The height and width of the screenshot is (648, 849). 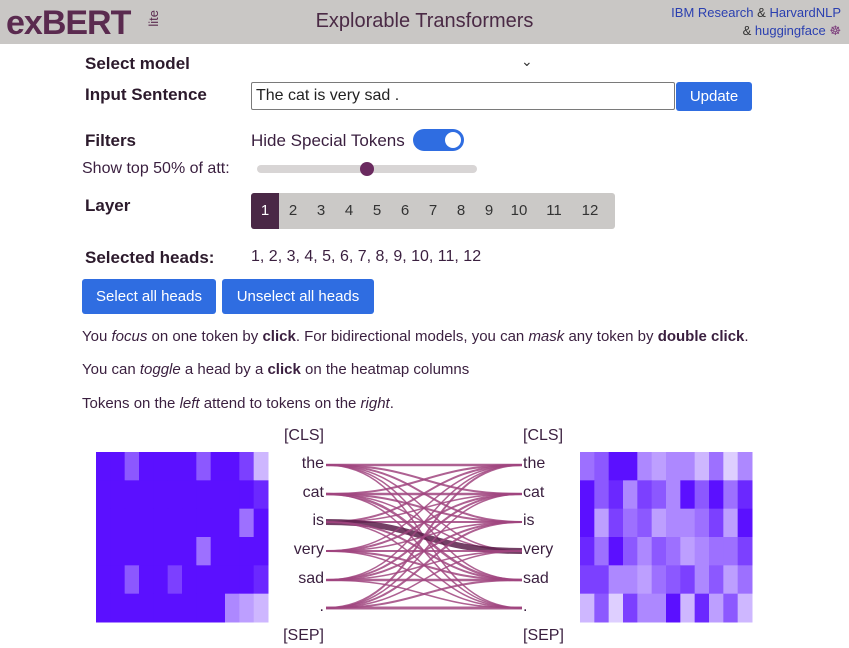 I want to click on right-heatmap, so click(x=666, y=537).